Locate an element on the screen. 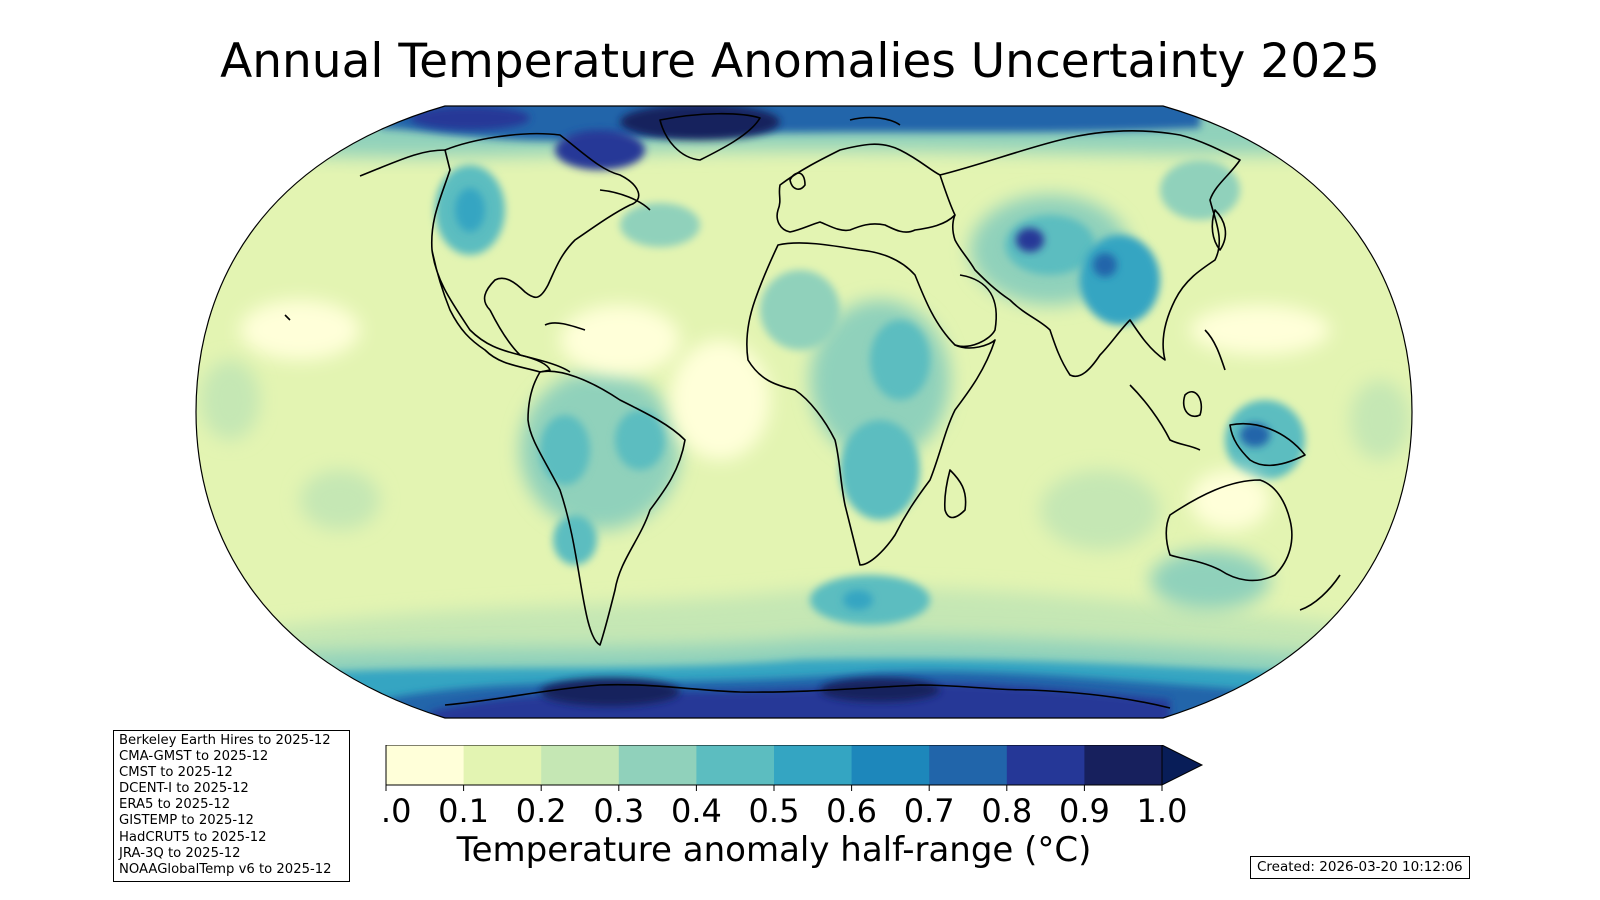 Image resolution: width=1600 pixels, height=900 pixels. colorbar-tick-label: 0.6 is located at coordinates (851, 811).